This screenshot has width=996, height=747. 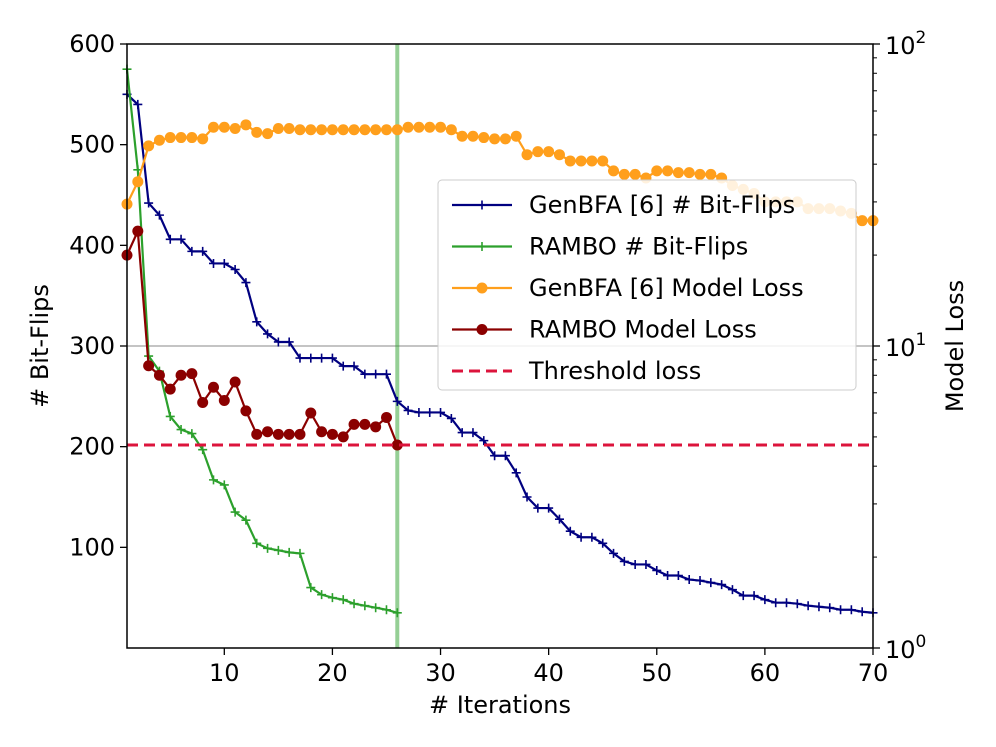 What do you see at coordinates (92, 346) in the screenshot?
I see `y-left-tick-label: 300` at bounding box center [92, 346].